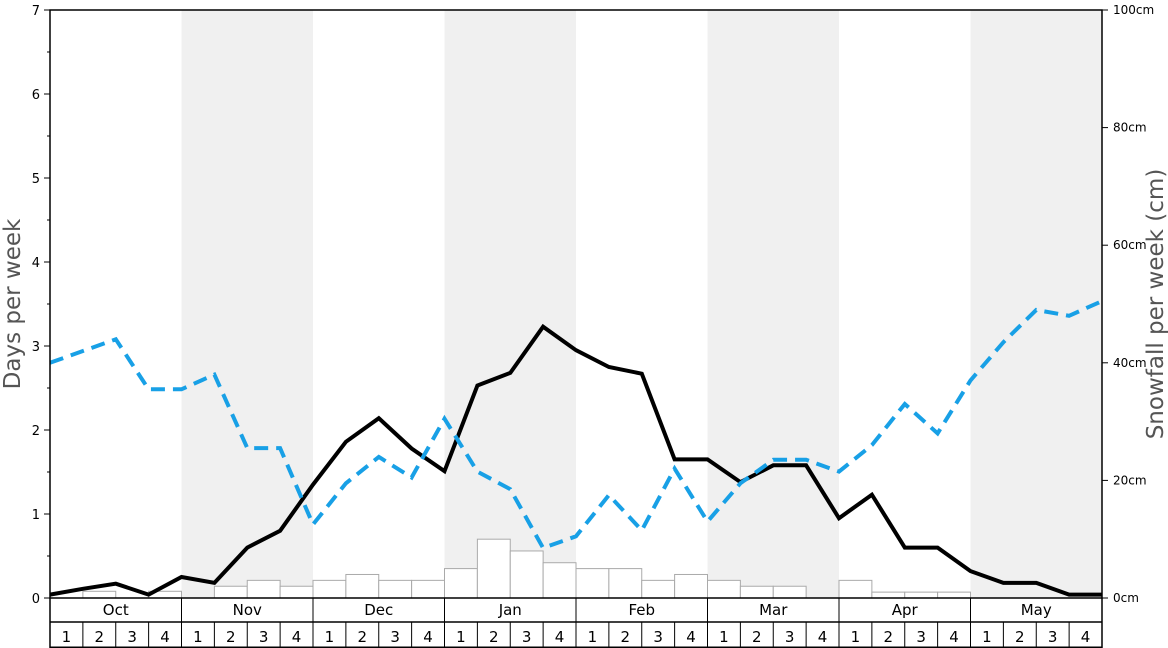 The width and height of the screenshot is (1168, 648). Describe the element at coordinates (1128, 304) in the screenshot. I see `right-axis: 0cm 20cm 40cm 60cm 80cm 100cm` at that location.